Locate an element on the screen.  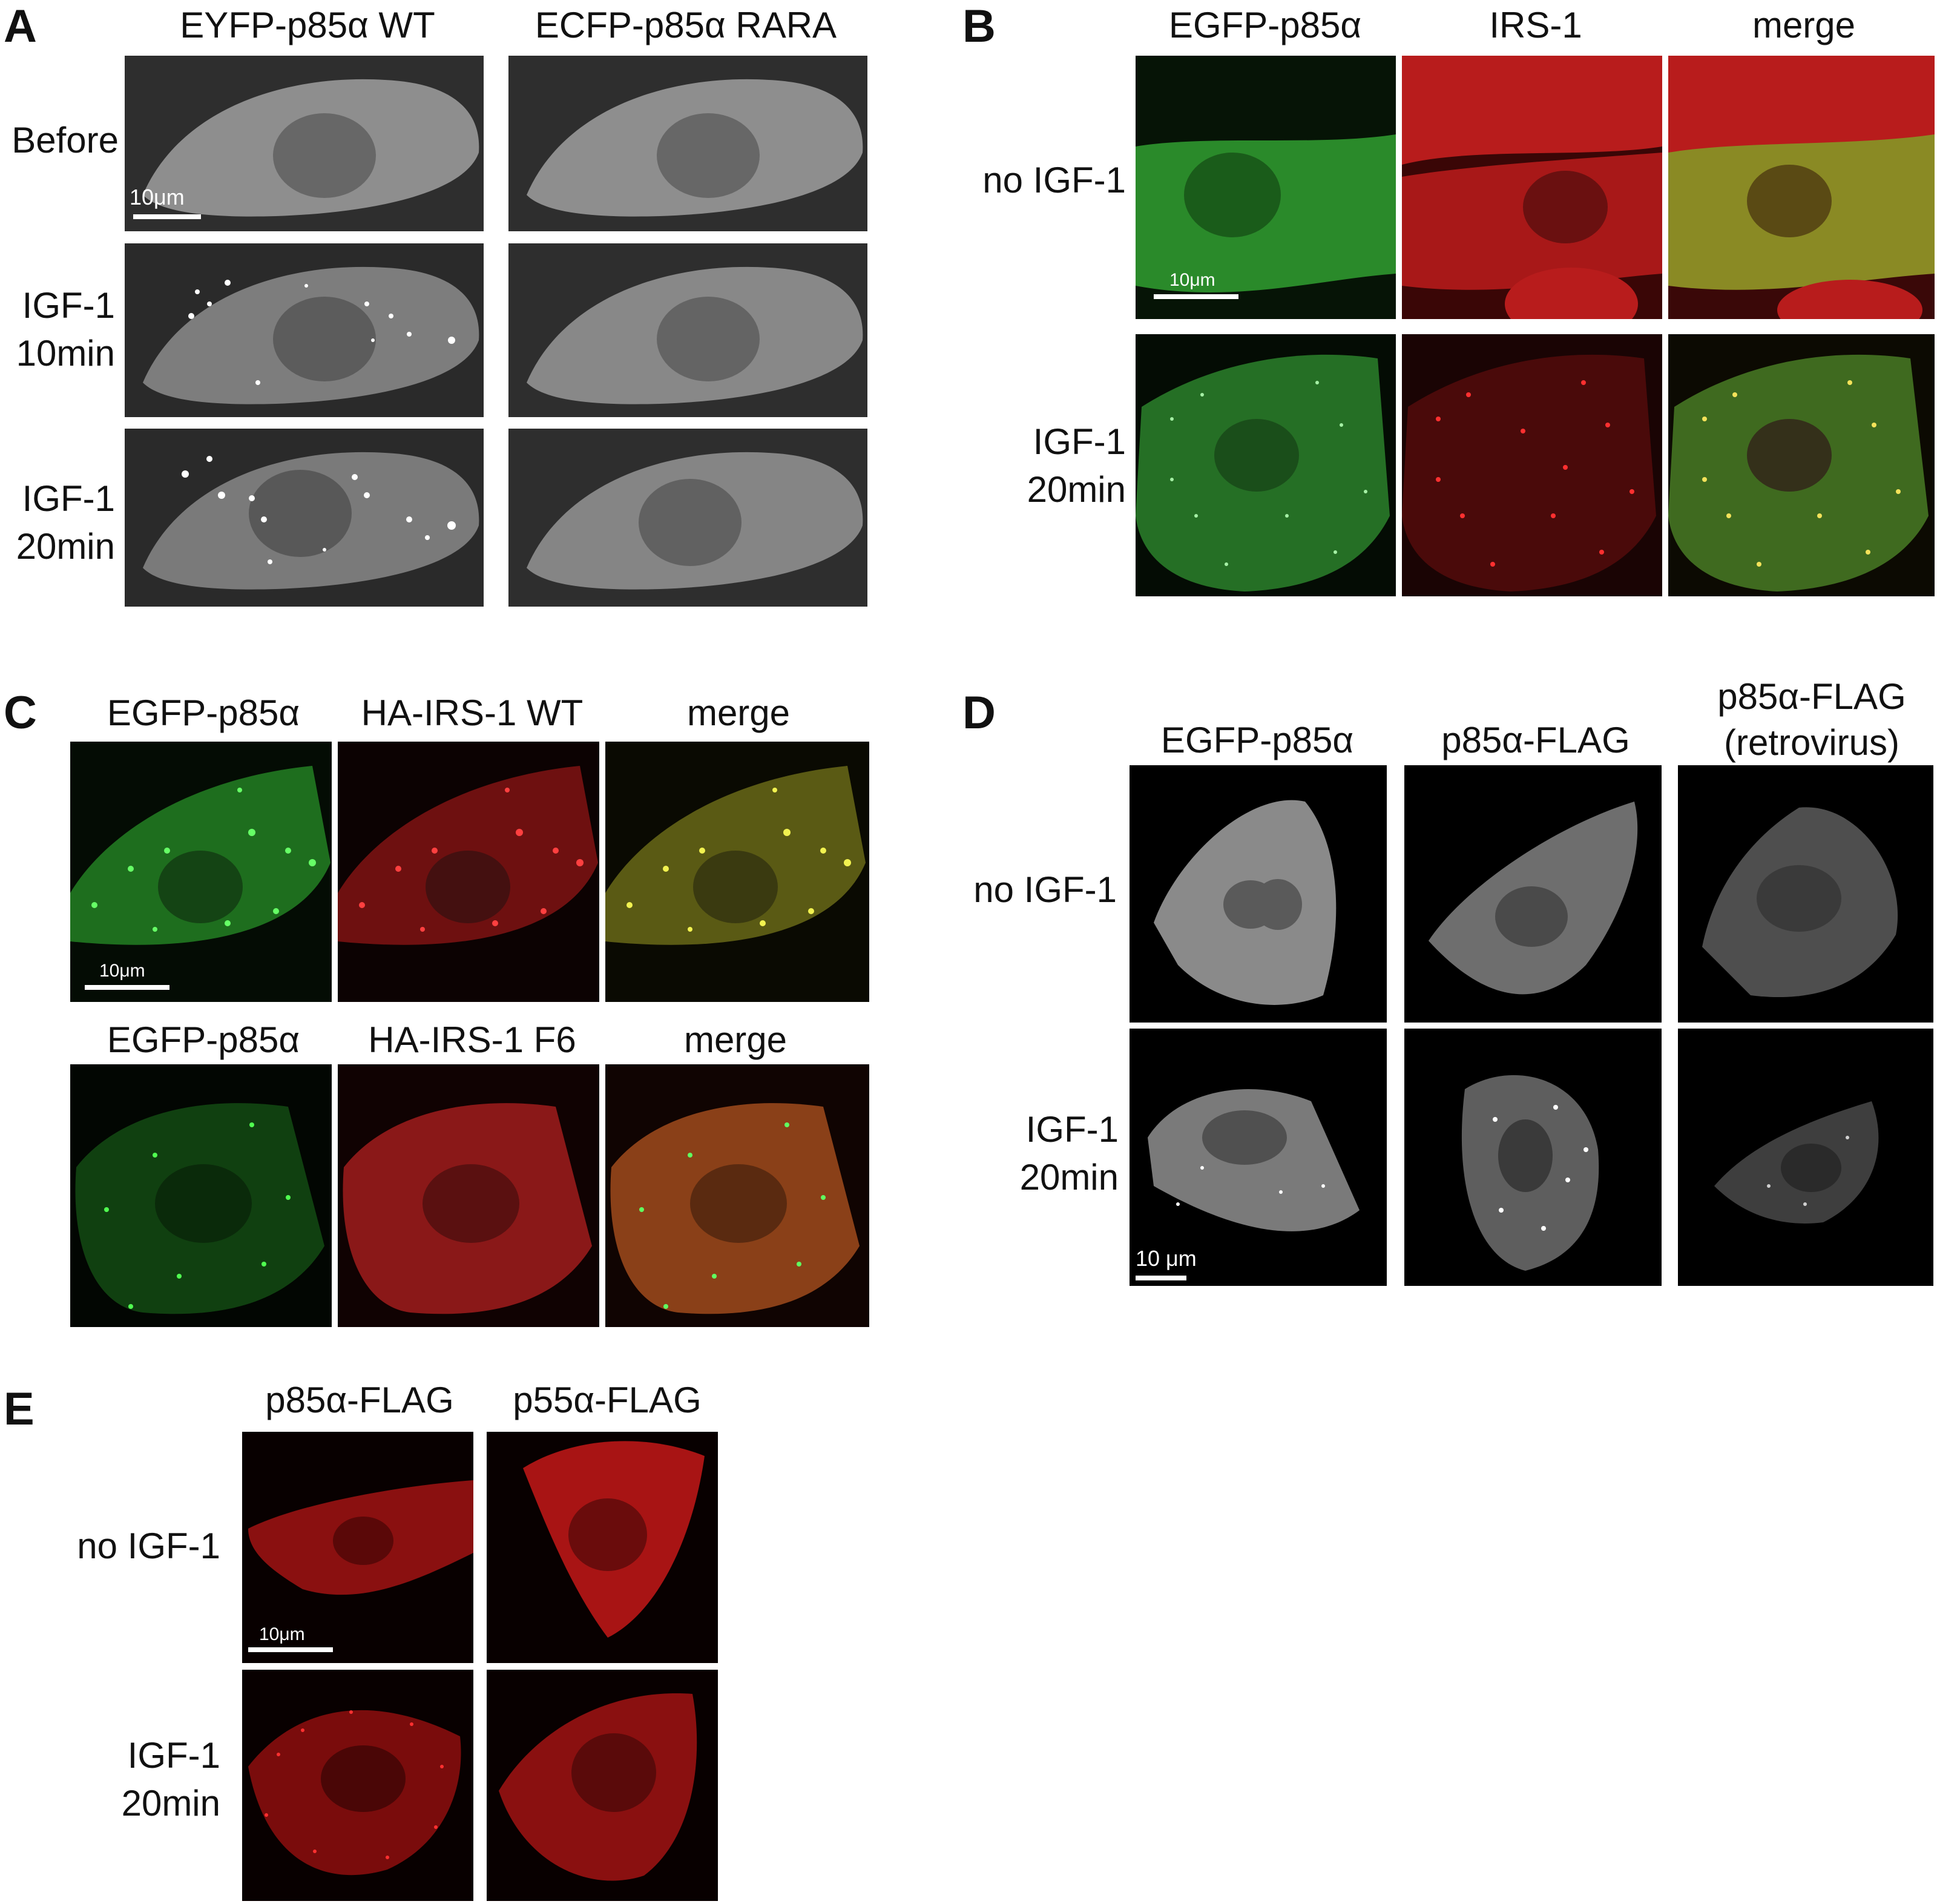
panel-d-image-noigf-egfp is located at coordinates (1258, 894).